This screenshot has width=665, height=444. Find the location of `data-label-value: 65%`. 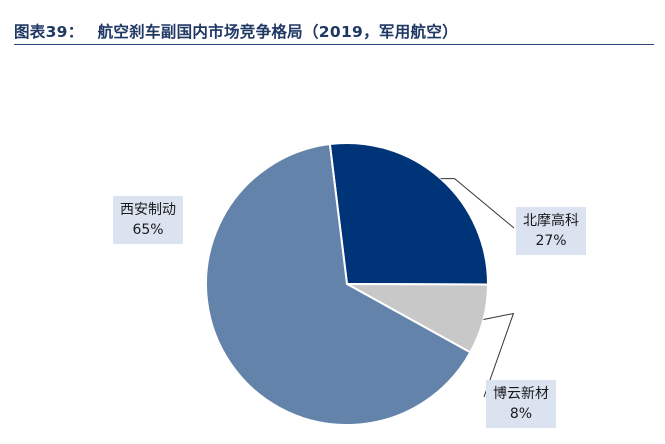

data-label-value: 65% is located at coordinates (148, 230).